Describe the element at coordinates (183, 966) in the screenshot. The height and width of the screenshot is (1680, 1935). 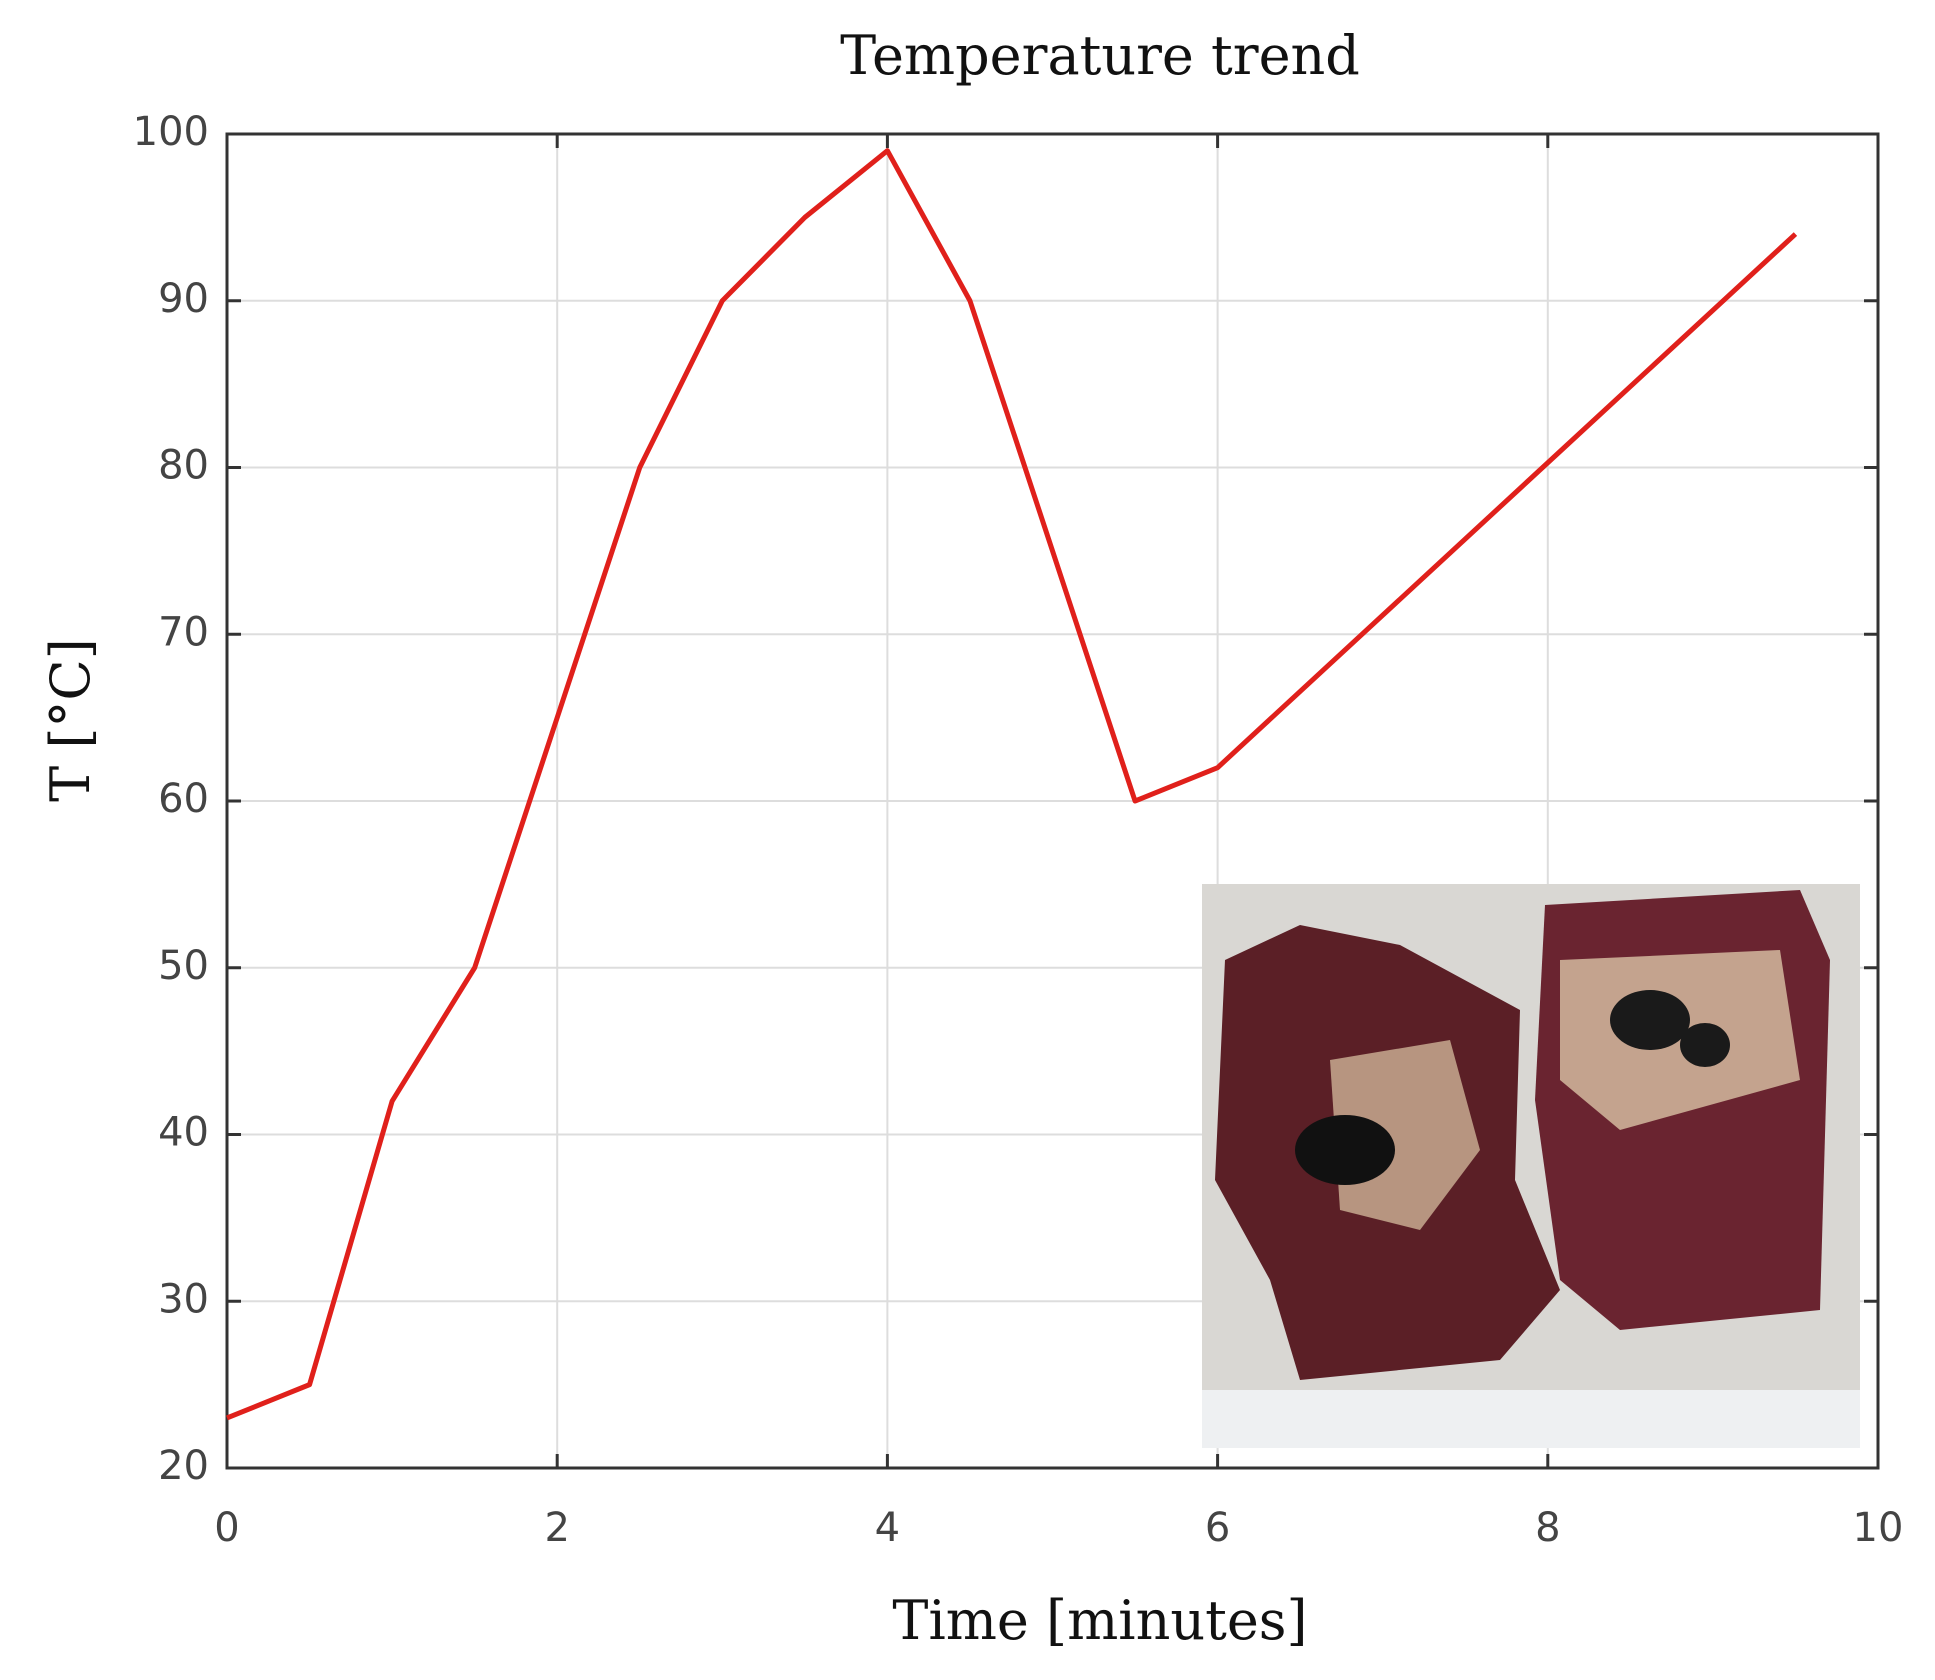
I see `y-tick-label: 50` at that location.